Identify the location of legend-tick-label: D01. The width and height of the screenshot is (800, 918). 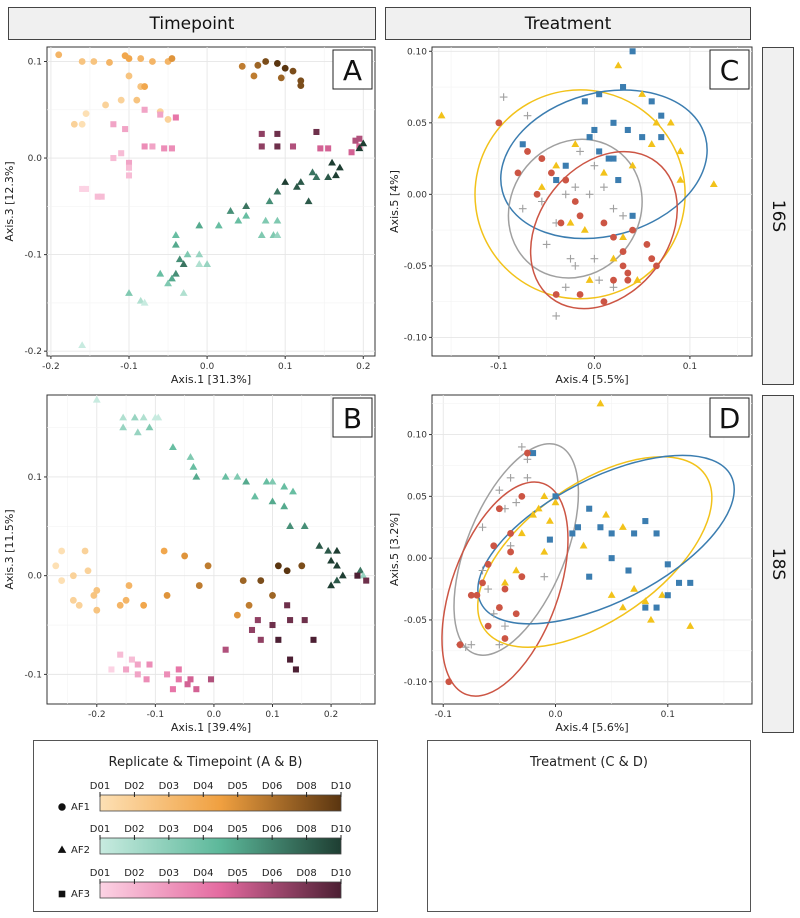
(100, 786).